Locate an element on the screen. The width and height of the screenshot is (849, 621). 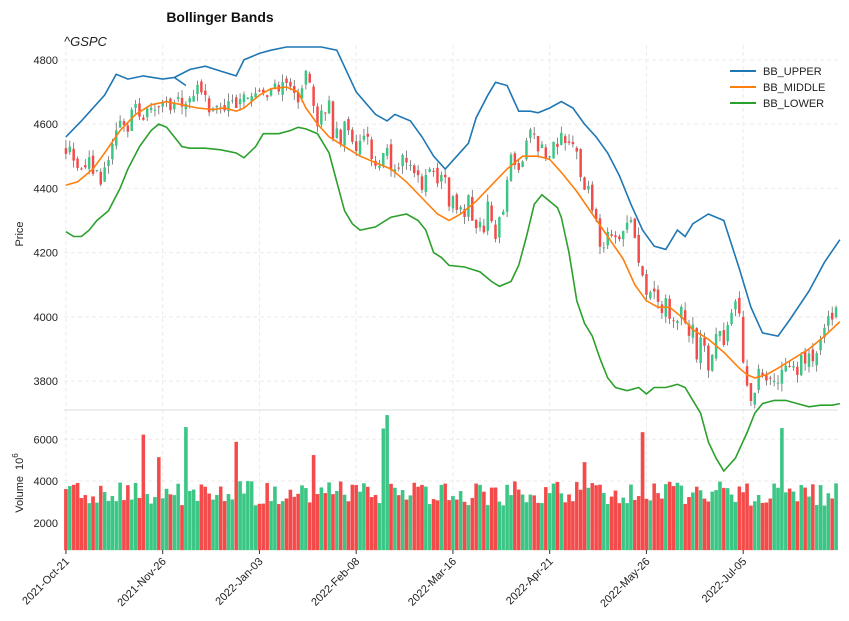
x-tick-label: 2021-Nov-26 is located at coordinates (141, 582).